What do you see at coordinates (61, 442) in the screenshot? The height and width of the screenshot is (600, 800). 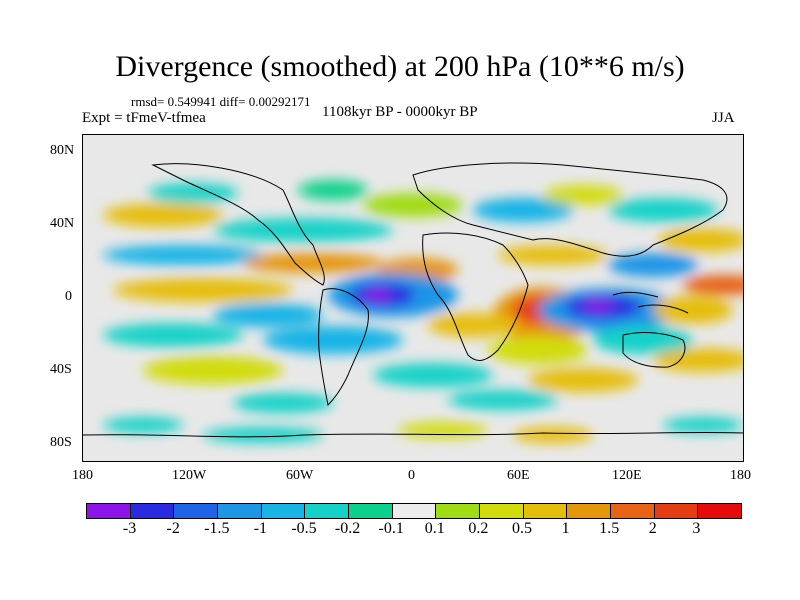 I see `y-label-80s: 80S` at bounding box center [61, 442].